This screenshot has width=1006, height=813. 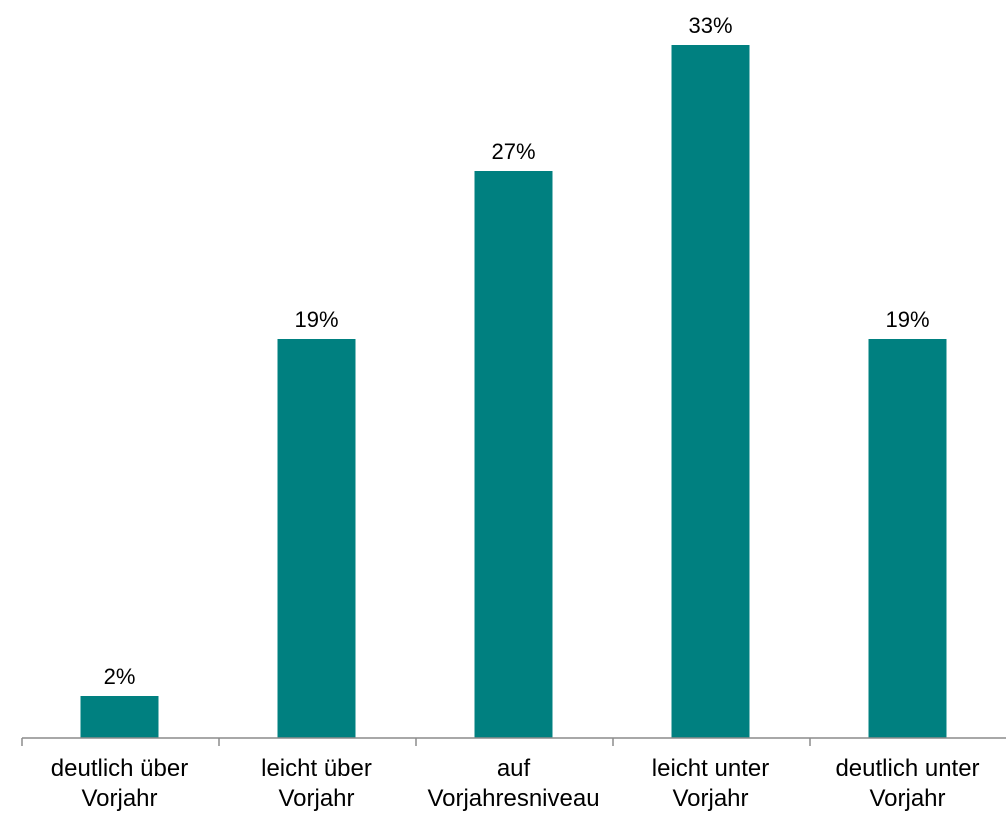 What do you see at coordinates (907, 768) in the screenshot?
I see `category-label-4-line-0: deutlich unter` at bounding box center [907, 768].